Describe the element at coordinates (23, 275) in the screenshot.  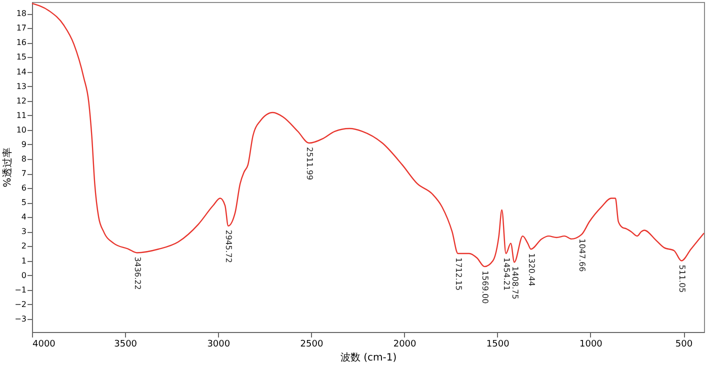
I see `y-tick-label: 0` at that location.